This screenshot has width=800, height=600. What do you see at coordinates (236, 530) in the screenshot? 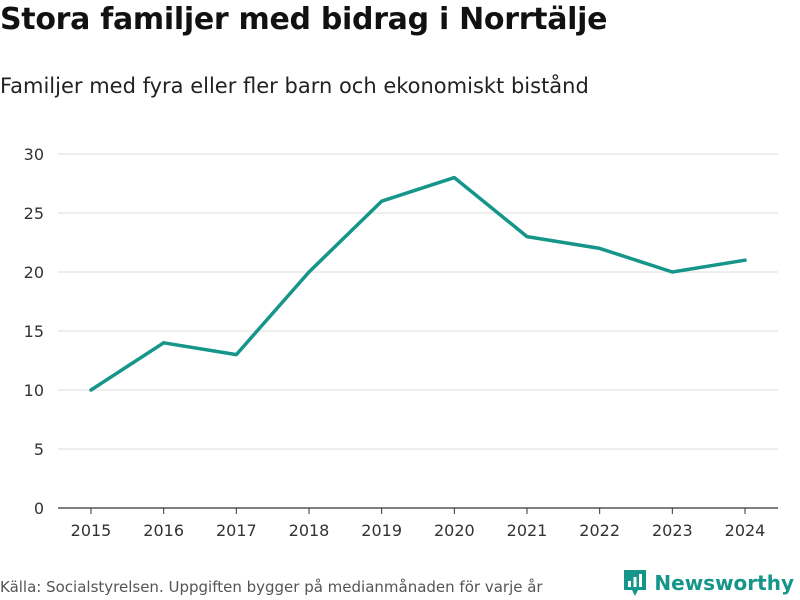
I see `x-tick-label: 2017` at bounding box center [236, 530].